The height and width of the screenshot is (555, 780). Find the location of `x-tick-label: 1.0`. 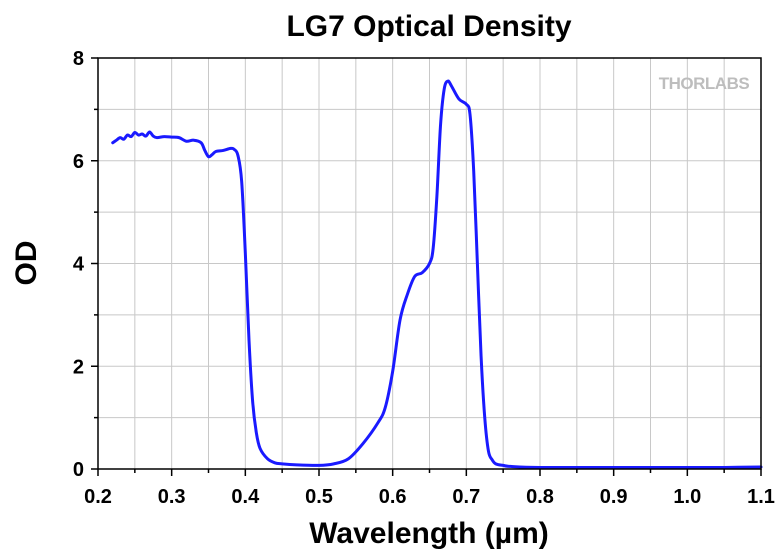

x-tick-label: 1.0 is located at coordinates (687, 497).